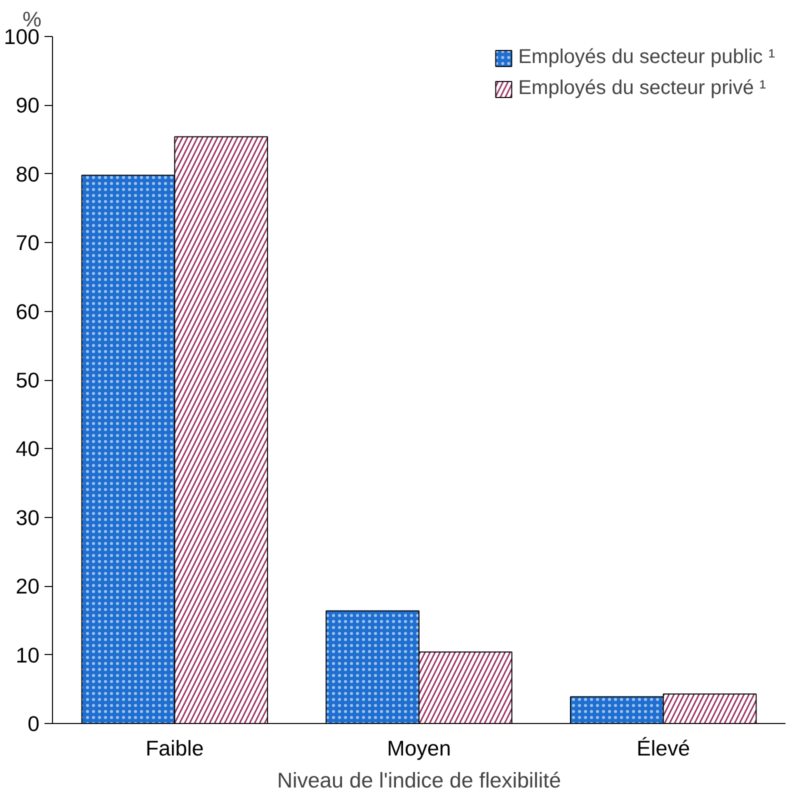  Describe the element at coordinates (28, 106) in the screenshot. I see `y-tick-label: 90` at that location.